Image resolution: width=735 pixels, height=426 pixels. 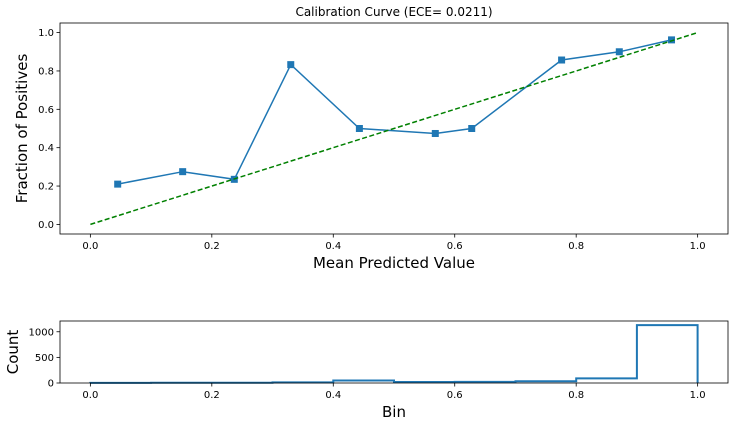 What do you see at coordinates (394, 263) in the screenshot?
I see `x-axis-label: Mean Predicted Value` at bounding box center [394, 263].